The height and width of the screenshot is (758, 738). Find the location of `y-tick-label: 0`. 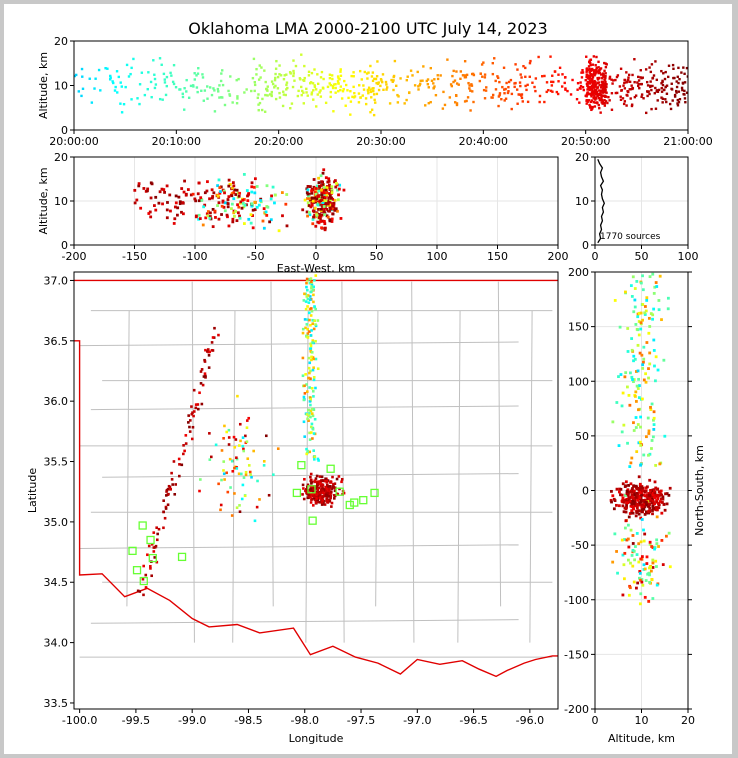

y-tick-label: 0 is located at coordinates (64, 245).